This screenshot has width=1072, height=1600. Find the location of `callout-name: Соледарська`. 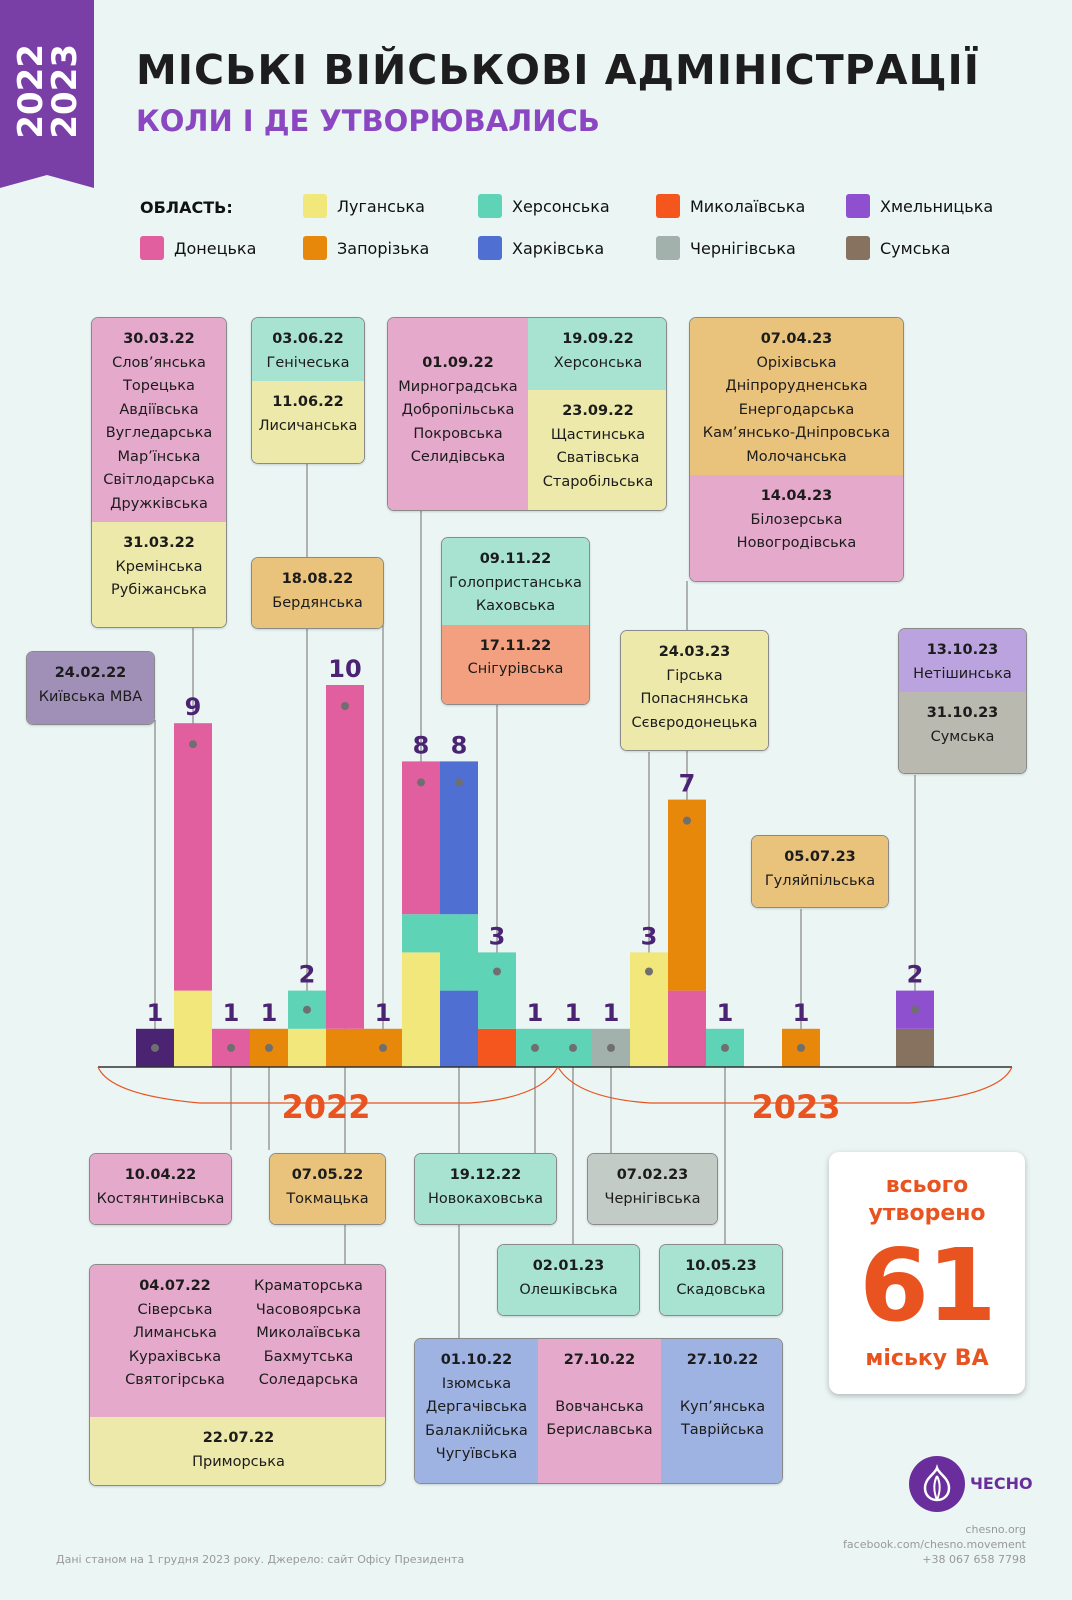

callout-name: Соледарська is located at coordinates (308, 1380).